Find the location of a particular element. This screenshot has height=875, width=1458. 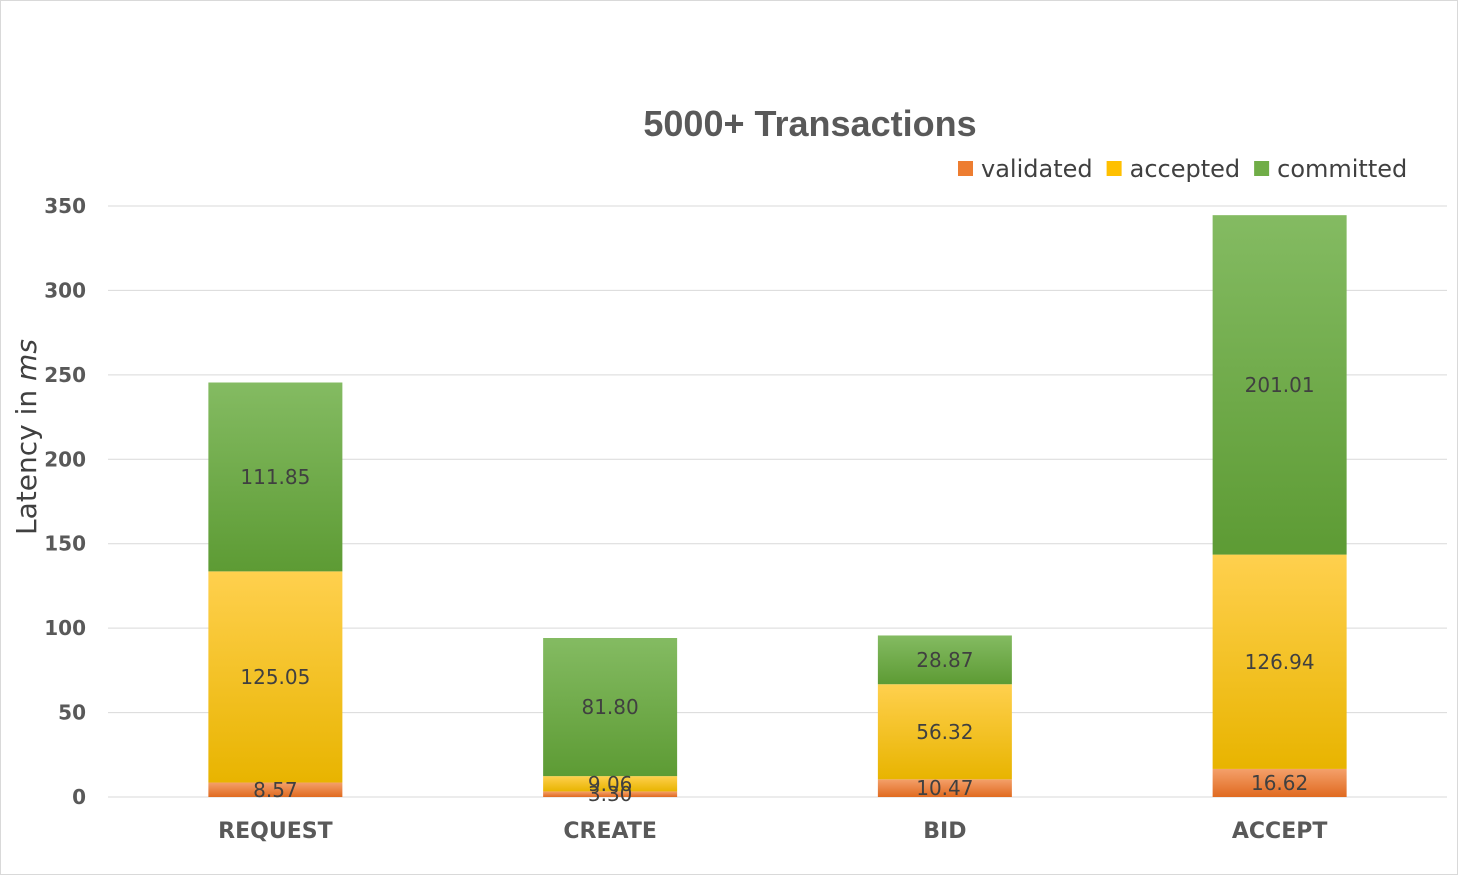

x-category-label: REQUEST is located at coordinates (275, 831).